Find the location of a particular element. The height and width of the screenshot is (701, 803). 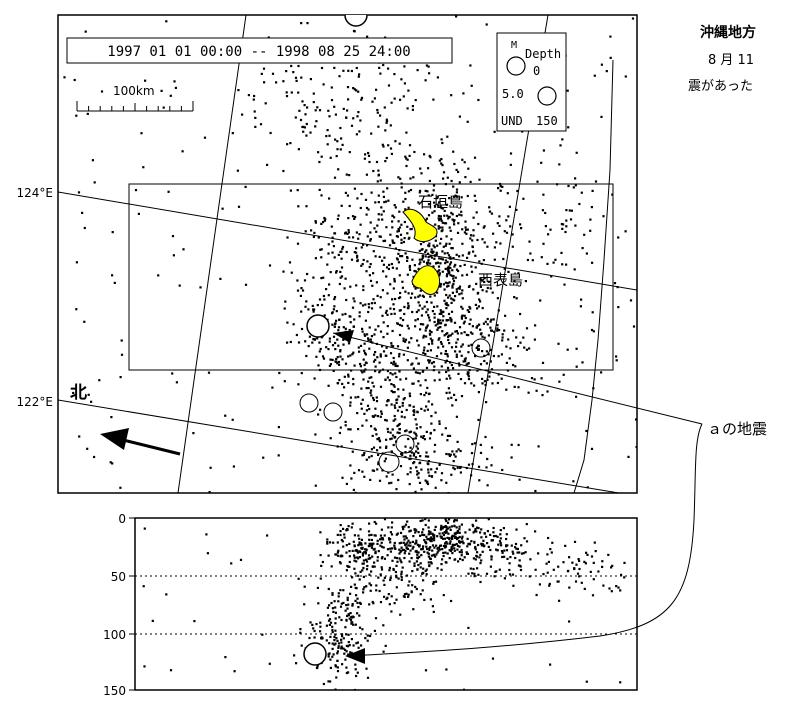

ishigaki-label: 石垣島 is located at coordinates (440, 202).